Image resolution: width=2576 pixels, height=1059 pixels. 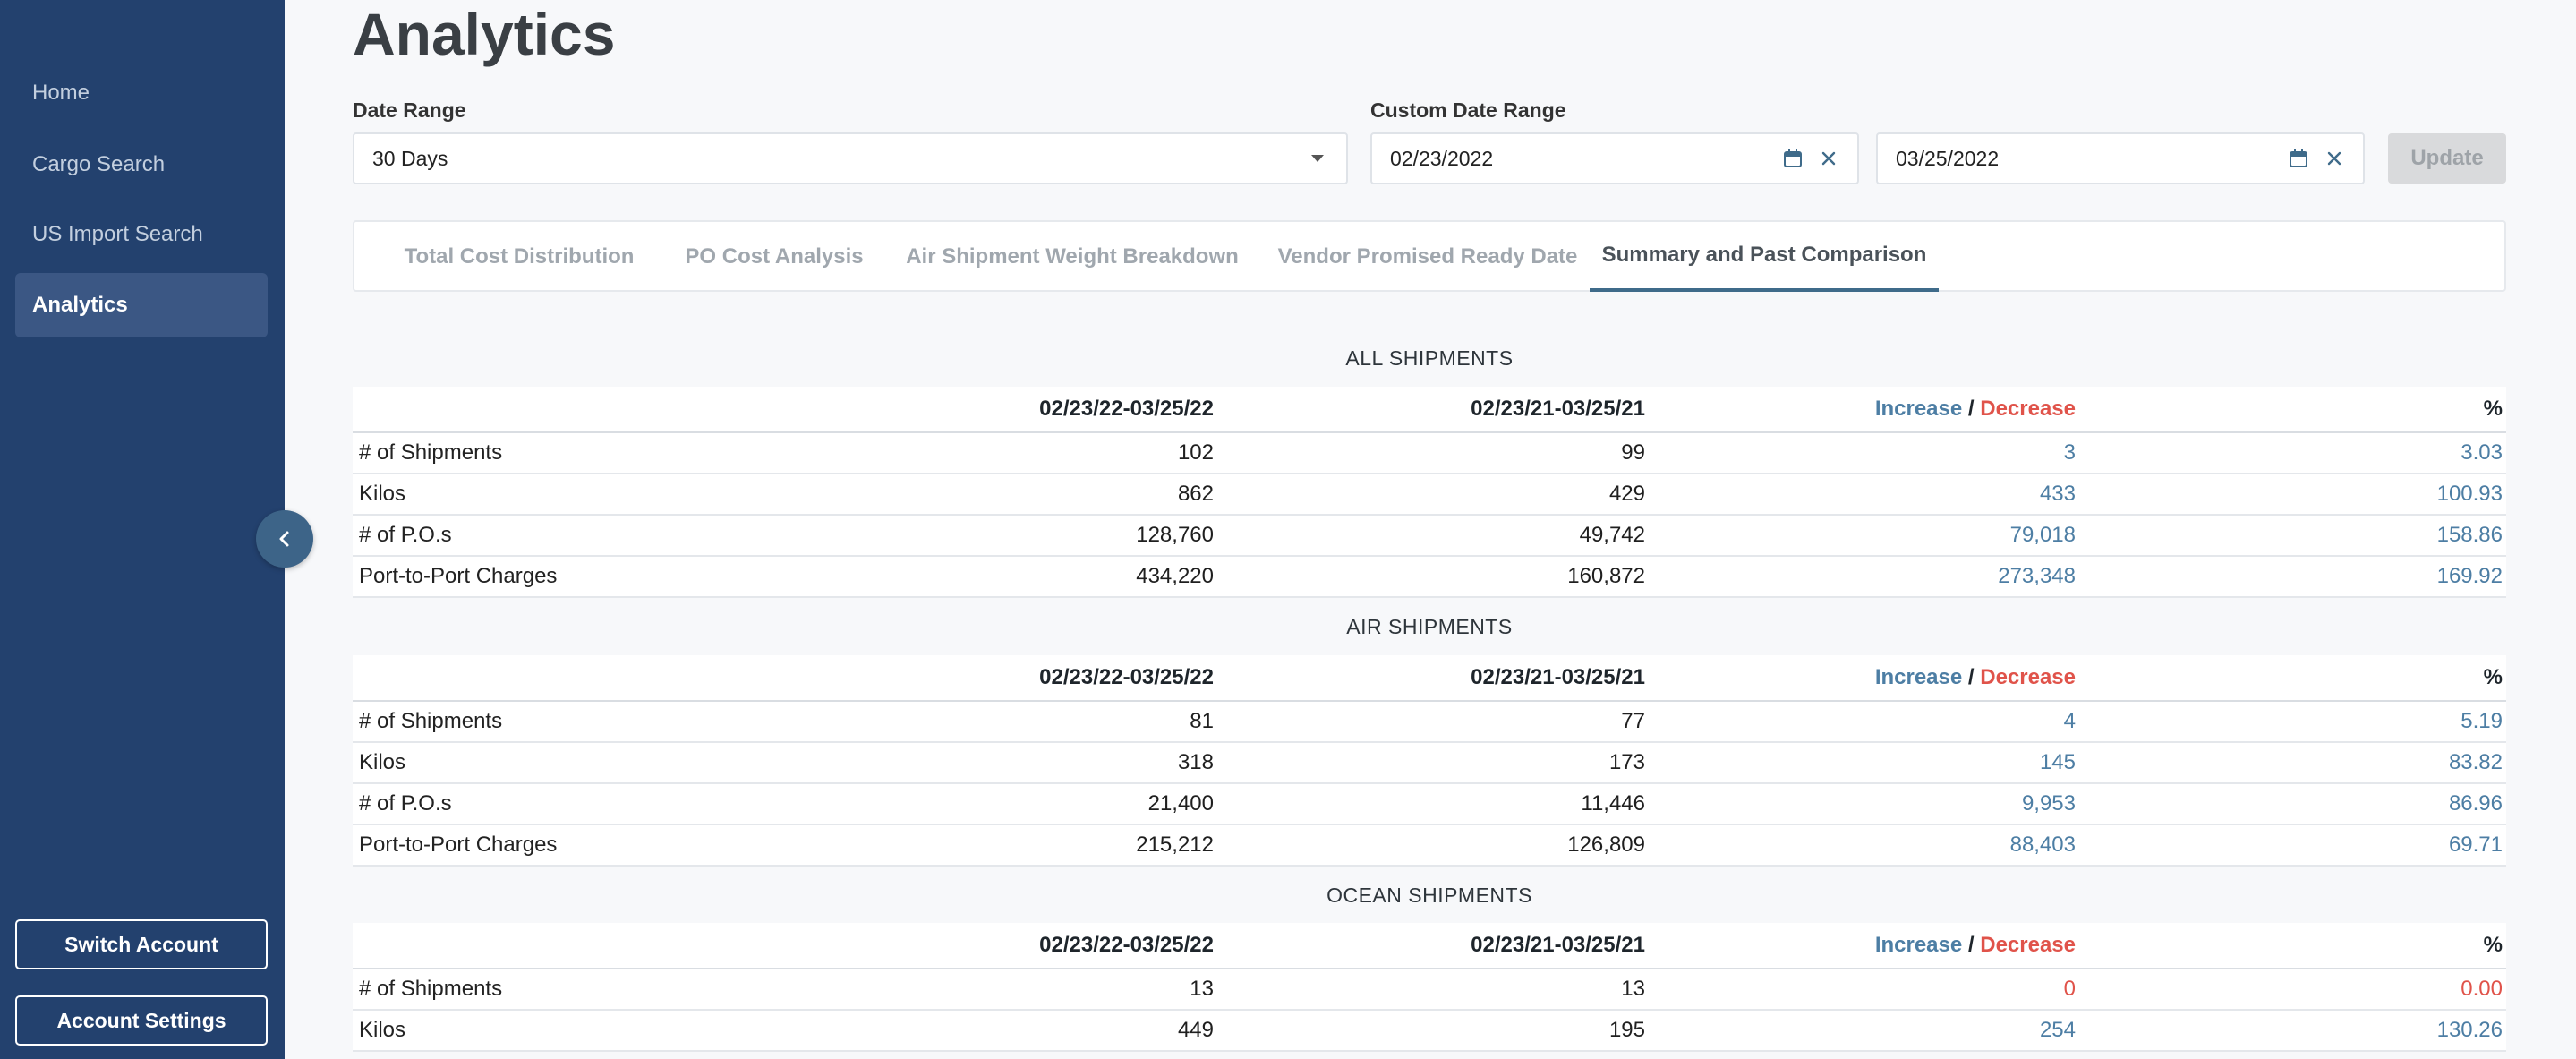 I want to click on pct-value: 100.93, so click(x=2469, y=494).